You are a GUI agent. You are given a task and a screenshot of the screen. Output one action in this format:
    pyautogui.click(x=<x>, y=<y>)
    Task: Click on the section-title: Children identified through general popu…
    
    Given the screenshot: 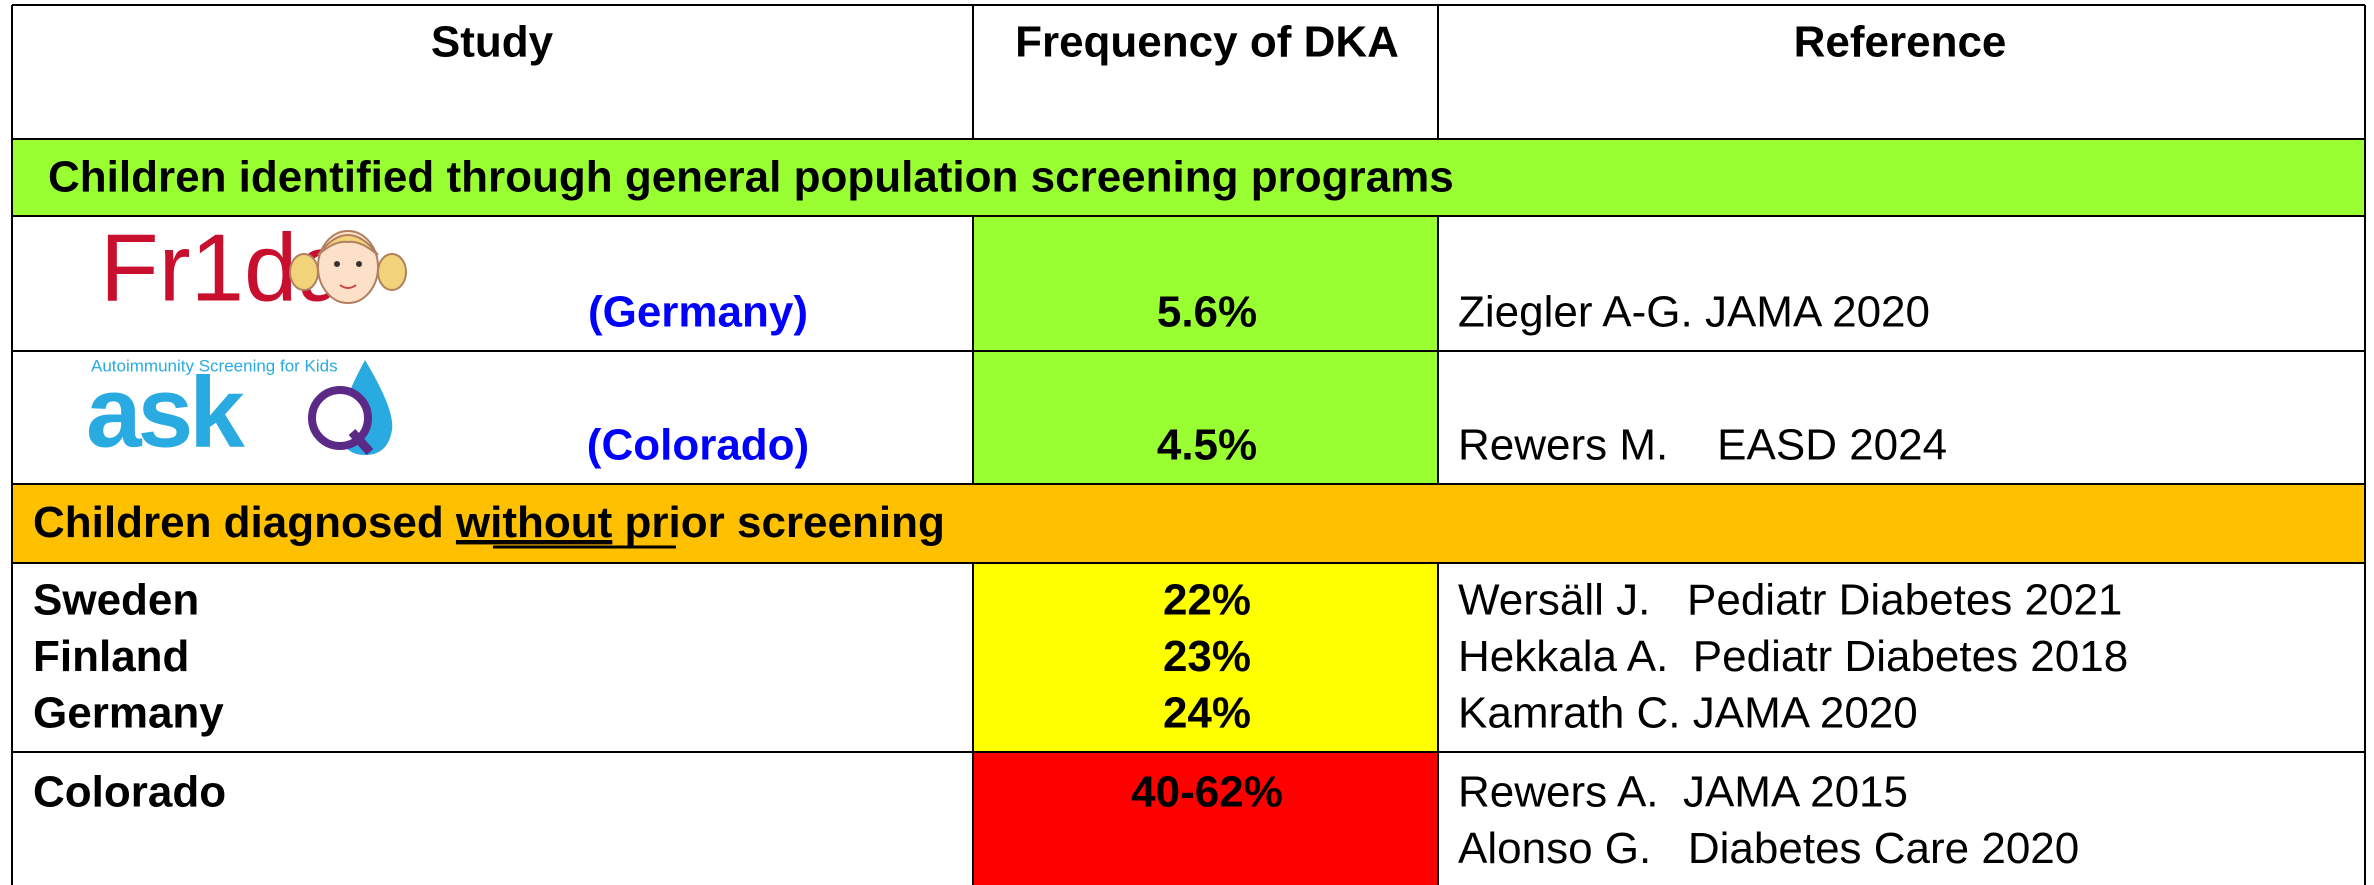 What is the action you would take?
    pyautogui.click(x=751, y=177)
    